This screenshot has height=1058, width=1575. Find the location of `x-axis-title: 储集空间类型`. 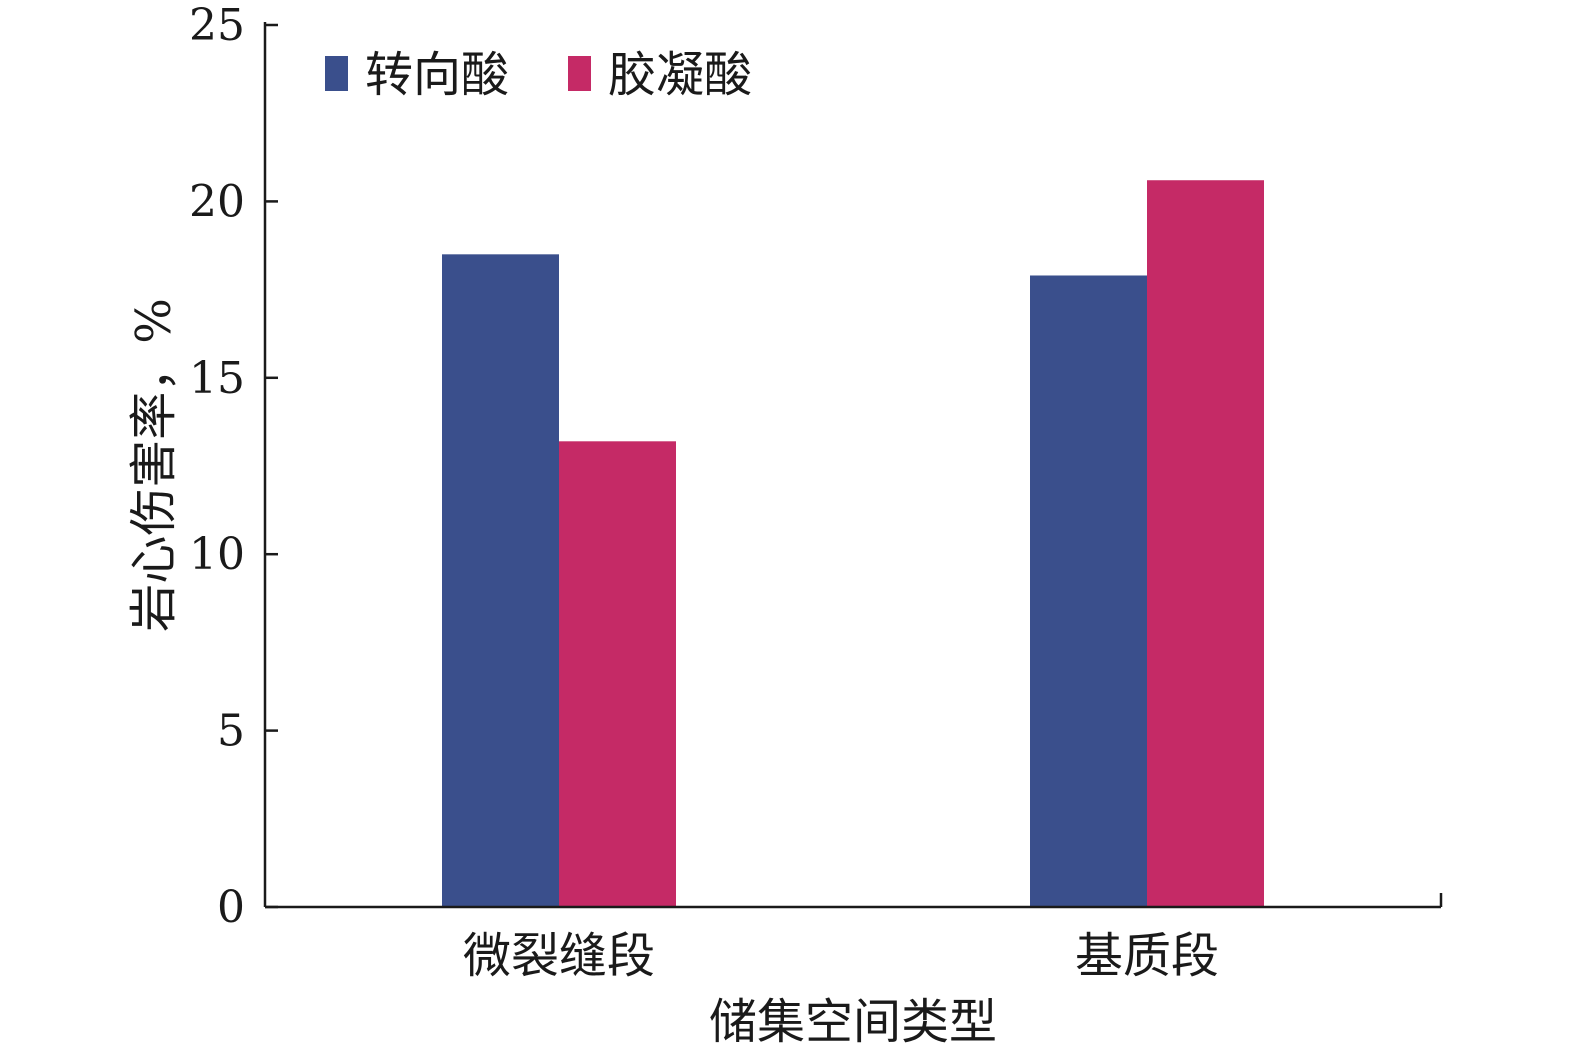

x-axis-title: 储集空间类型 is located at coordinates (853, 1022).